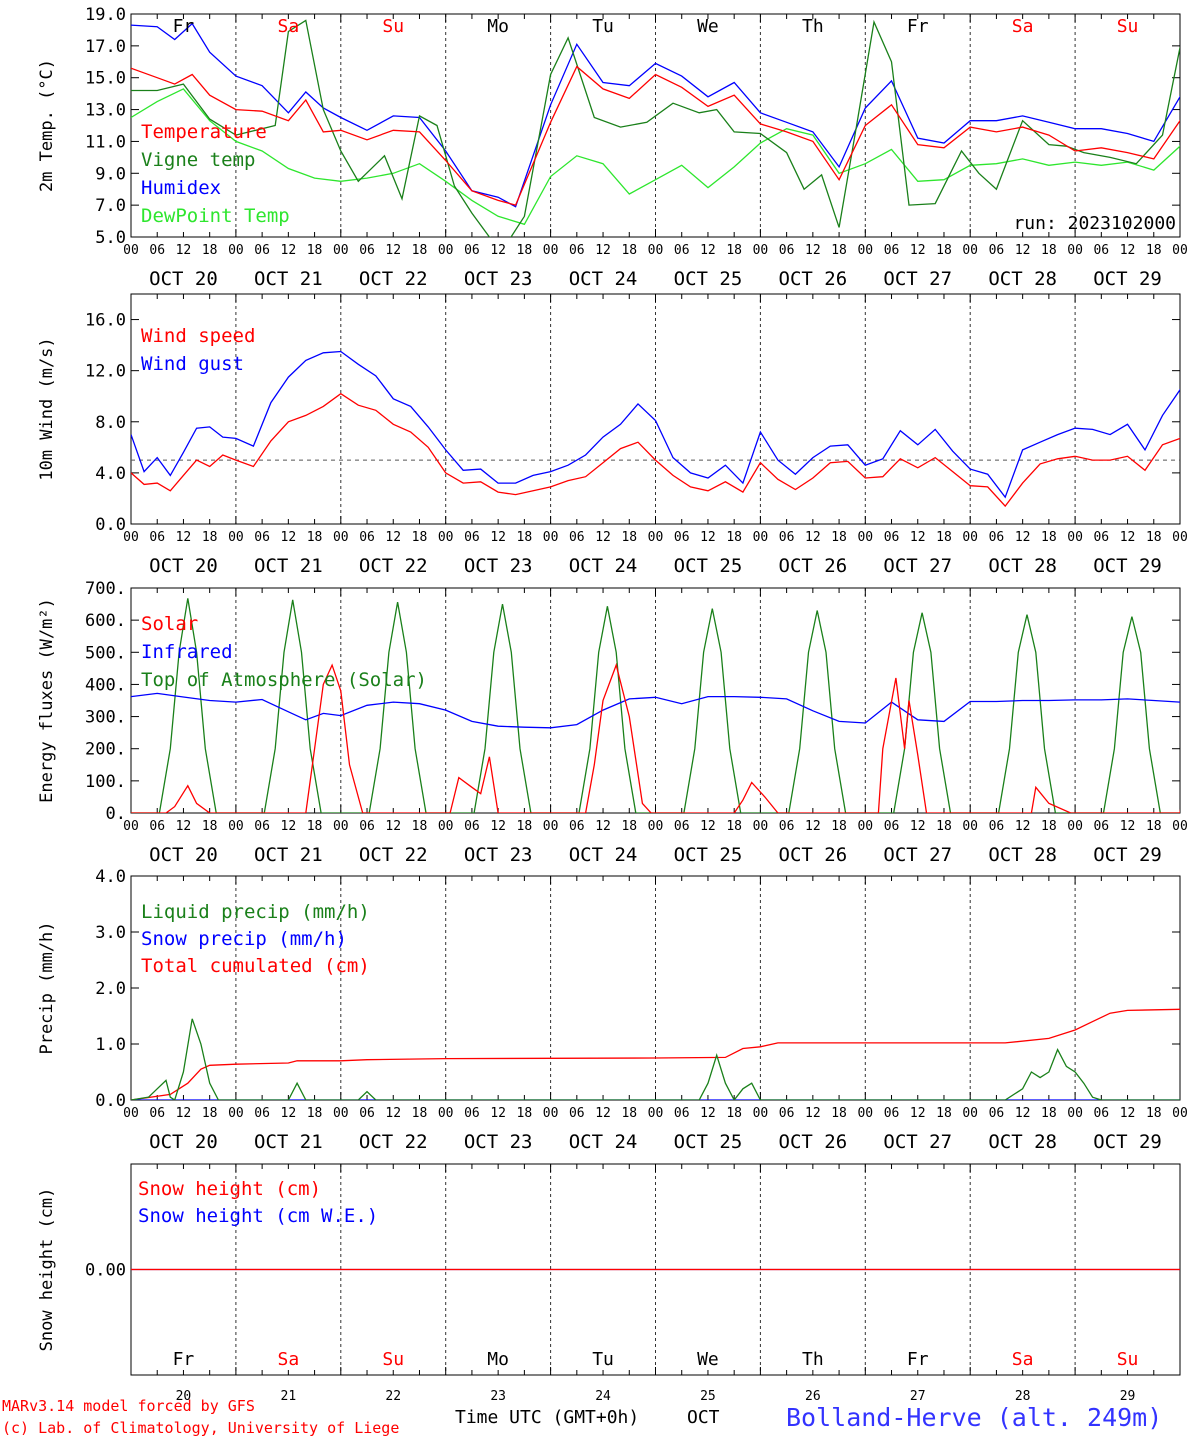 The image size is (1194, 1440). Describe the element at coordinates (105, 653) in the screenshot. I see `y-tick-label: 500.` at that location.